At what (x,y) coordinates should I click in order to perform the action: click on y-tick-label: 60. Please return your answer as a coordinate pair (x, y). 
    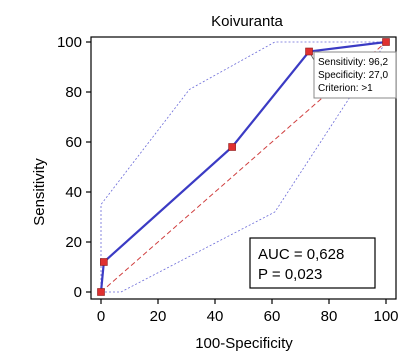
    Looking at the image, I should click on (73, 142).